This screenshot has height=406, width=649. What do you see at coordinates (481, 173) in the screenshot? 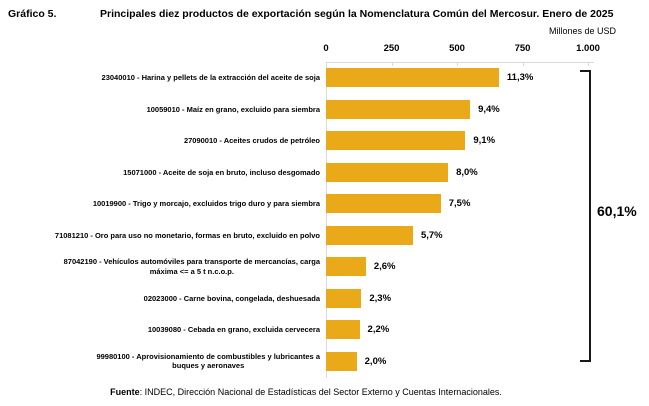
I see `bar-area: 8,0%` at bounding box center [481, 173].